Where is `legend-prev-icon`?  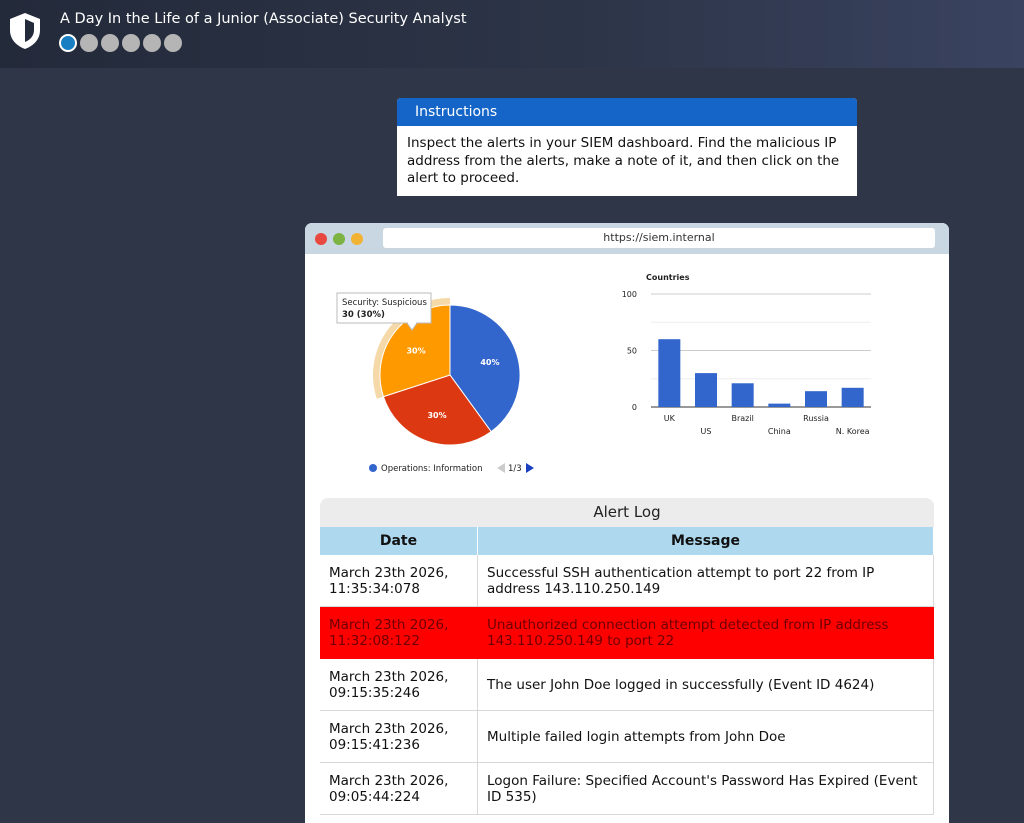
legend-prev-icon is located at coordinates (501, 468).